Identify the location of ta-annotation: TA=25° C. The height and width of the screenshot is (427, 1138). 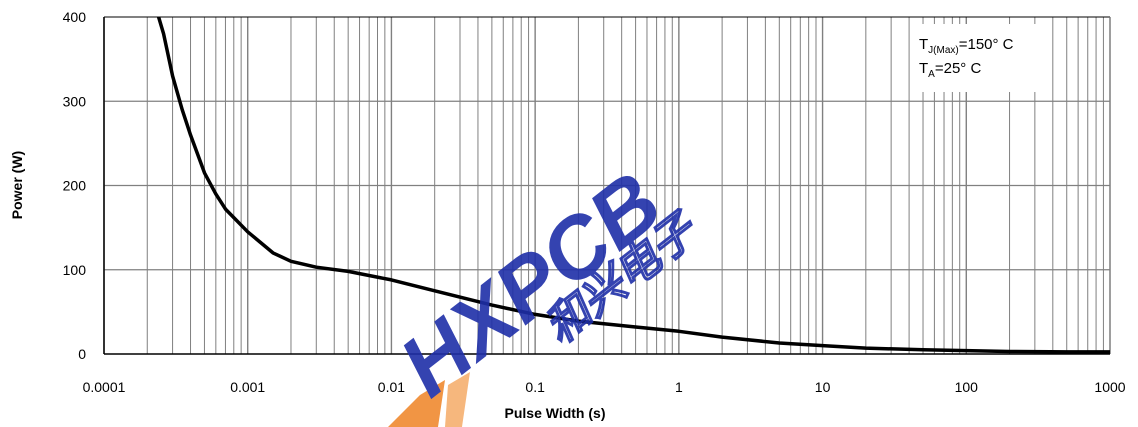
(950, 70).